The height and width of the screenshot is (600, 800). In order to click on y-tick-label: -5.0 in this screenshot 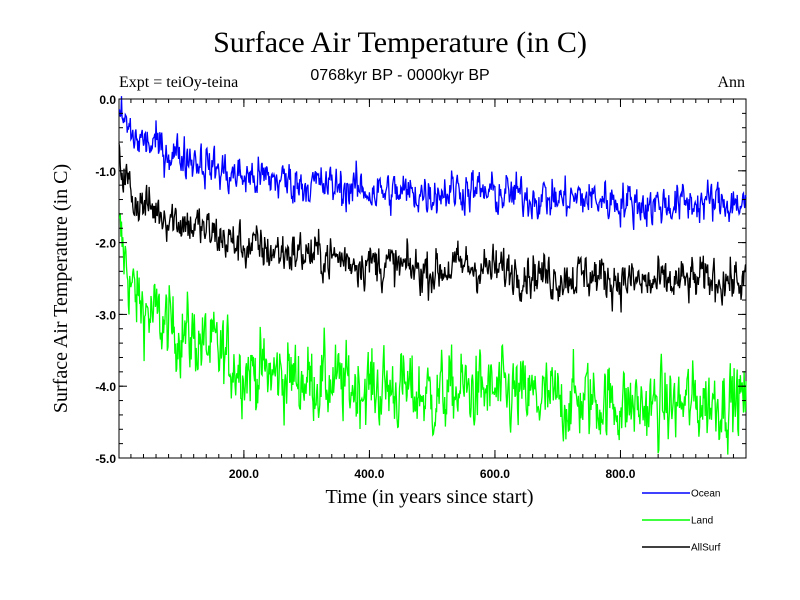, I will do `click(105, 459)`.